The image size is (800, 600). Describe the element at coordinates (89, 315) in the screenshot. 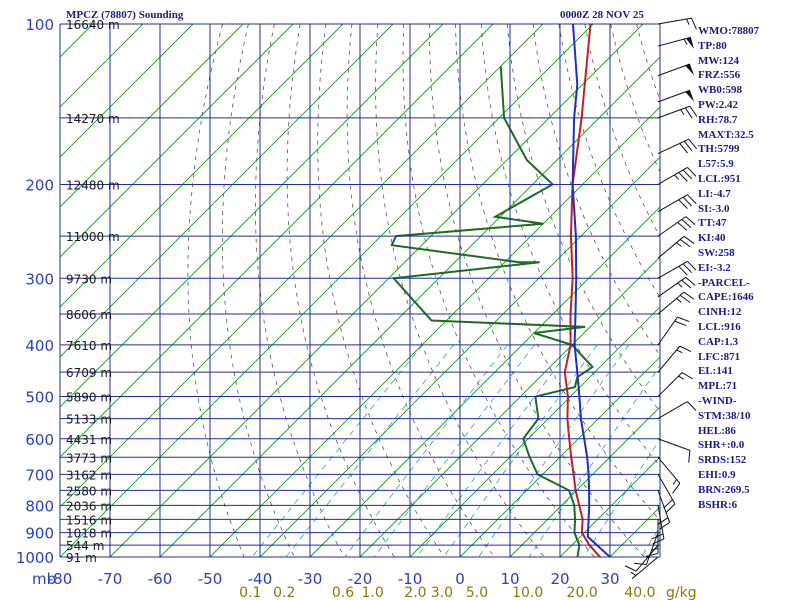

I see `height-label: 8606 m` at that location.